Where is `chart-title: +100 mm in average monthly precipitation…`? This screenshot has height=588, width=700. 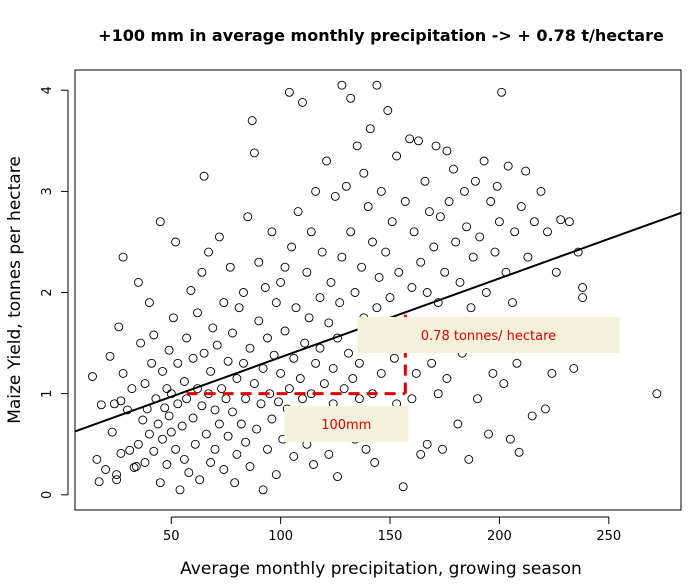 chart-title: +100 mm in average monthly precipitation… is located at coordinates (381, 35).